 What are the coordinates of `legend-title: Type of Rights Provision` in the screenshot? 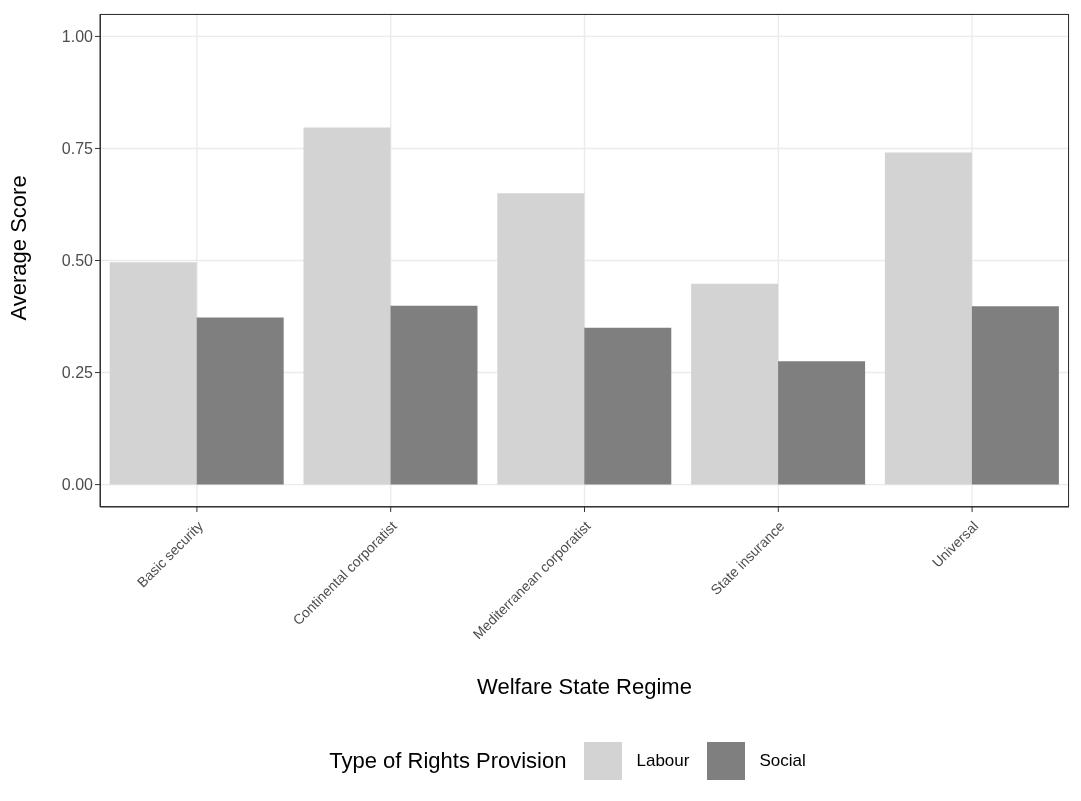 It's located at (448, 761).